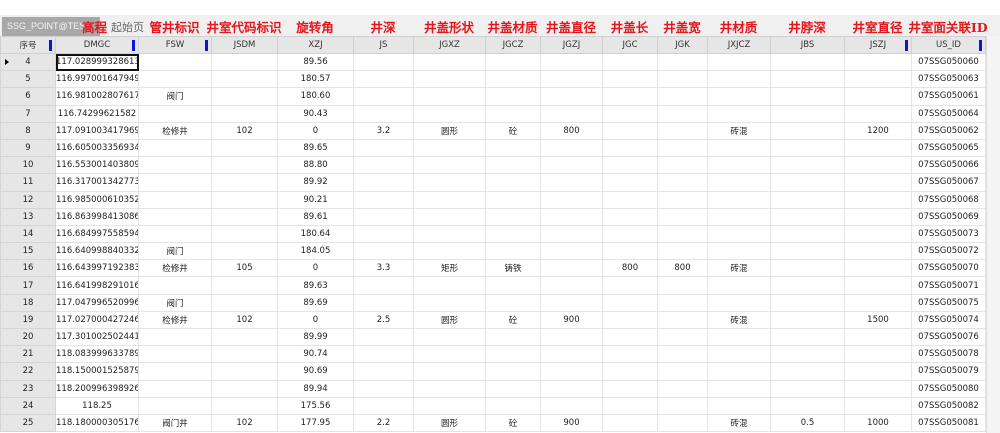 This screenshot has height=433, width=1000. I want to click on table-row: 24 118.25 175.56 07SSG050082, so click(493, 405).